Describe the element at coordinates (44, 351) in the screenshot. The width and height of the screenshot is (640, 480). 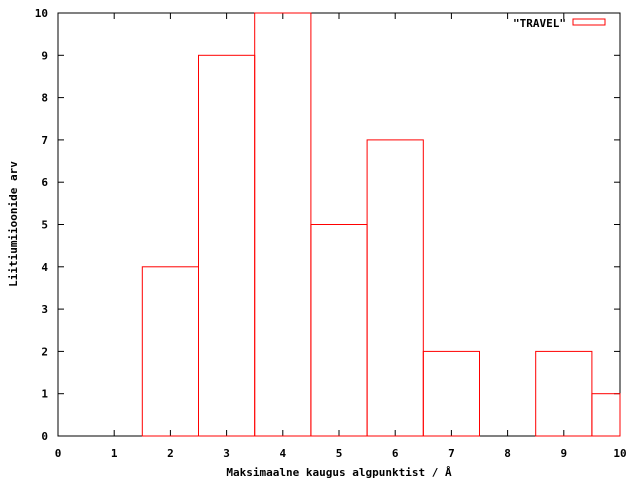
I see `y-tick-label: 2` at that location.